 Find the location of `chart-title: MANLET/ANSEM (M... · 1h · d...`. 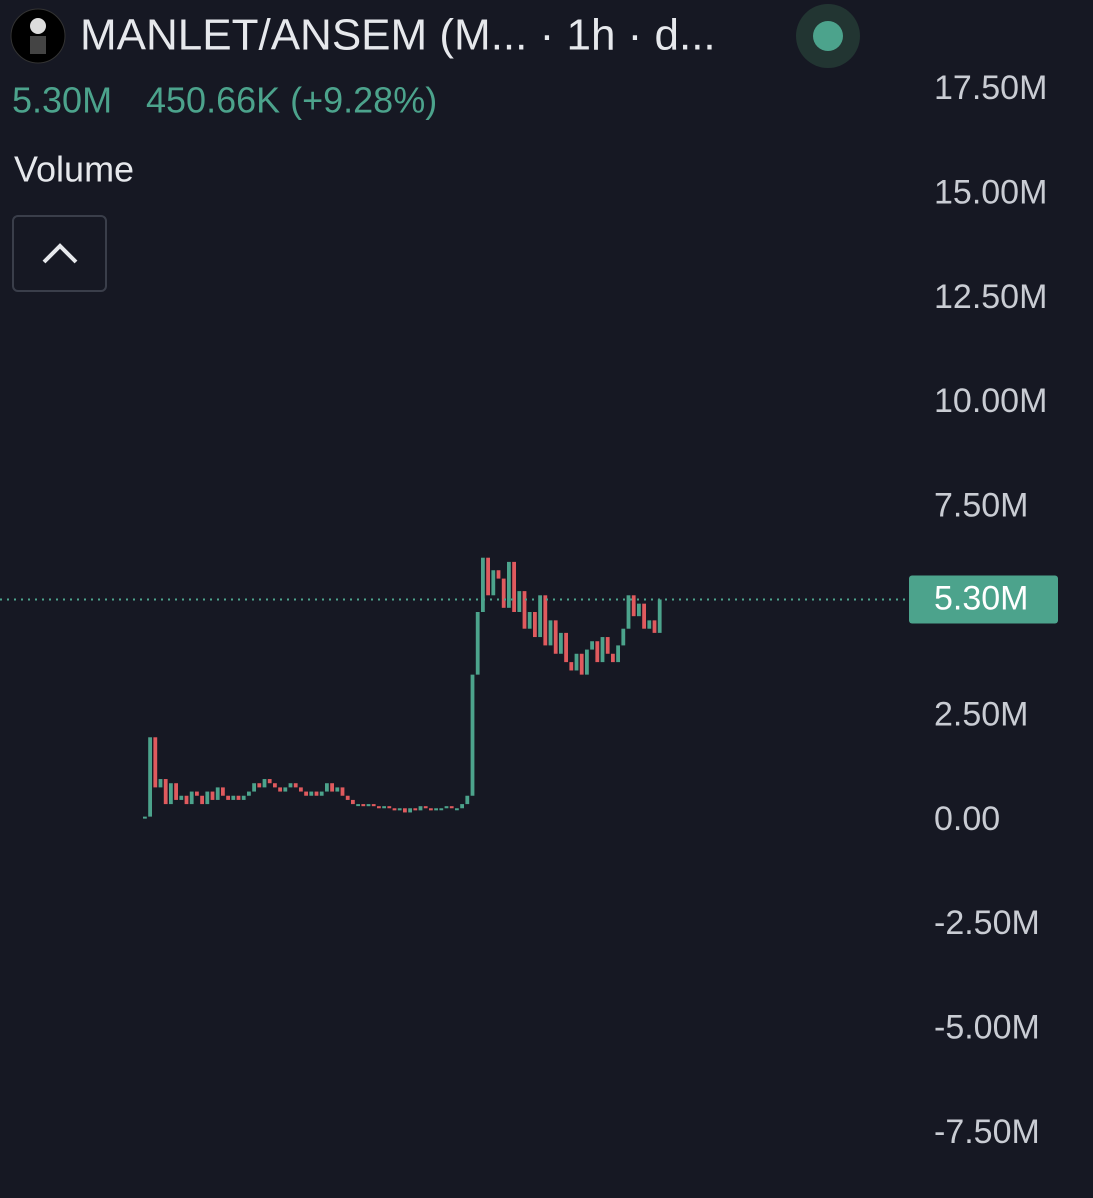

chart-title: MANLET/ANSEM (M... · 1h · d... is located at coordinates (398, 35).